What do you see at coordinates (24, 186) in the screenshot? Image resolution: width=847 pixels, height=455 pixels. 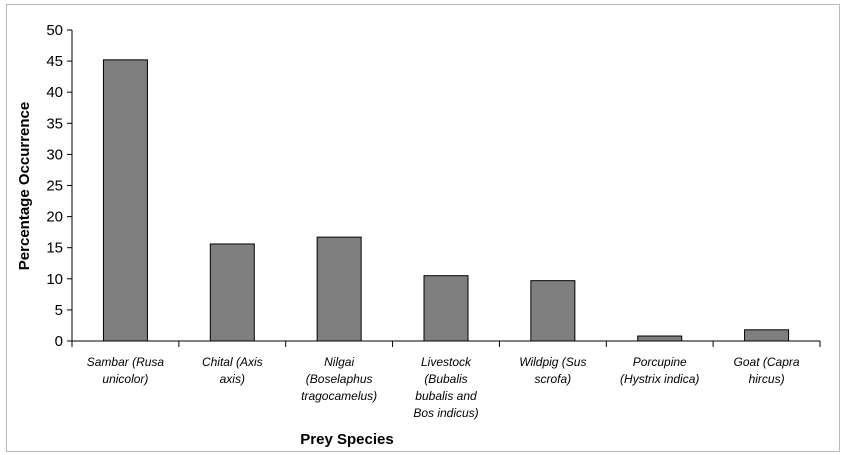 I see `y-axis-title: Percentage Occurrence` at bounding box center [24, 186].